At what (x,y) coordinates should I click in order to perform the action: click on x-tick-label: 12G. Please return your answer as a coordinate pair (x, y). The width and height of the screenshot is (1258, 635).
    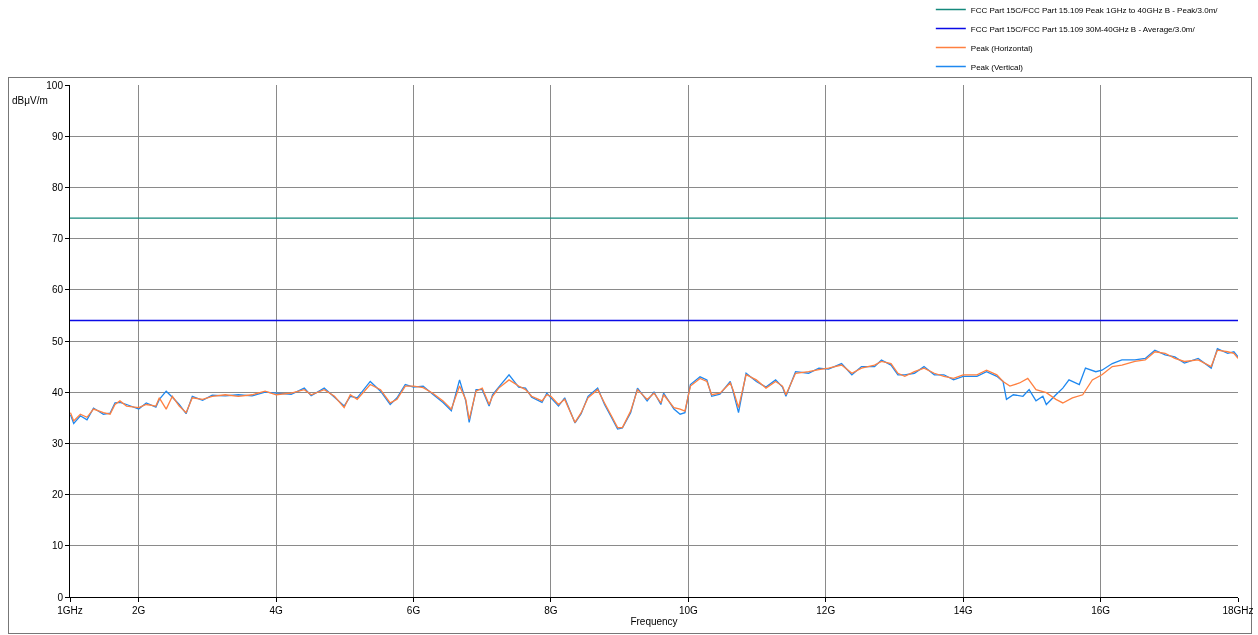
    Looking at the image, I should click on (826, 610).